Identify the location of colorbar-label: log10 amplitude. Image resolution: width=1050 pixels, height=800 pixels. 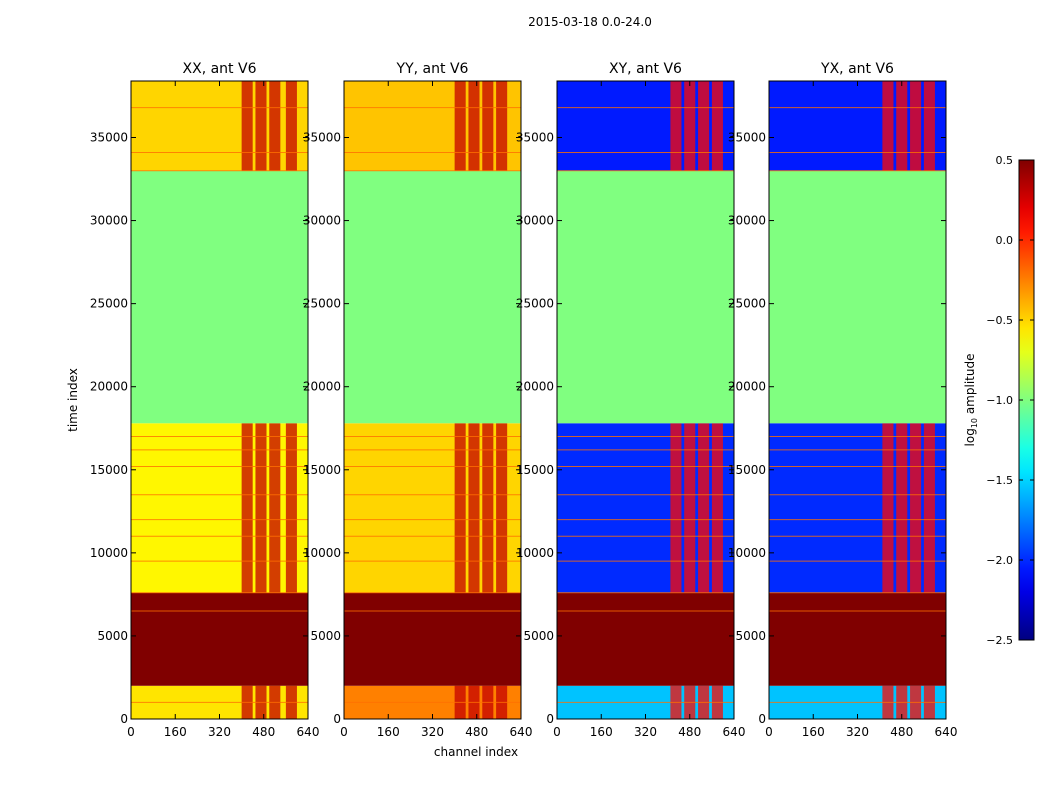
(971, 400).